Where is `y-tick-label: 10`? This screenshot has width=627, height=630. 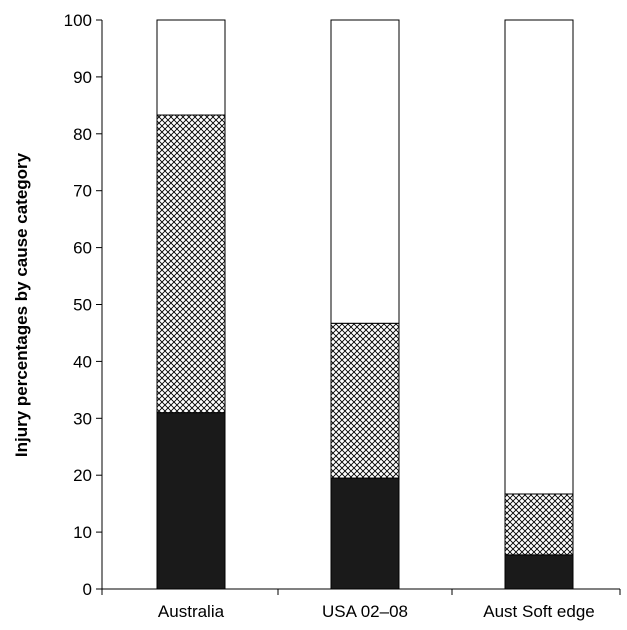 y-tick-label: 10 is located at coordinates (82, 532).